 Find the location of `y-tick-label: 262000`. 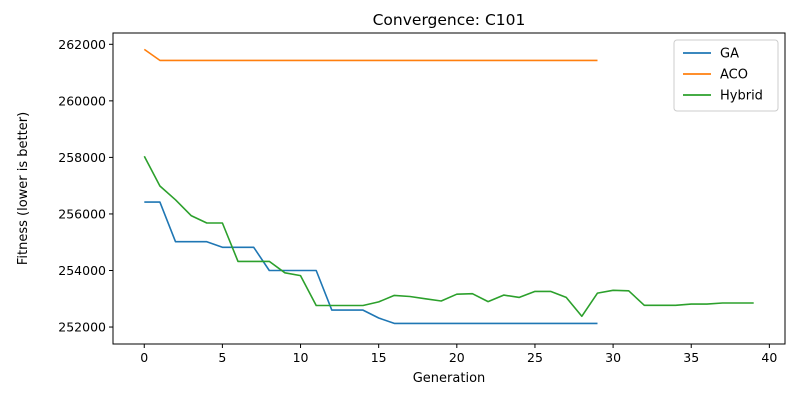

y-tick-label: 262000 is located at coordinates (82, 44).